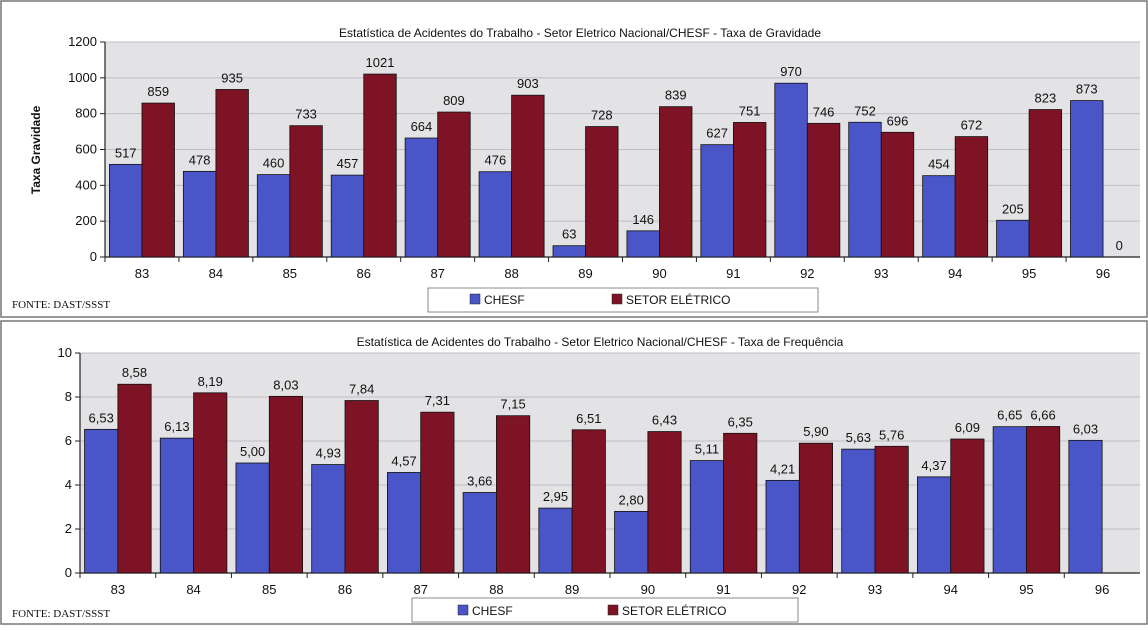  Describe the element at coordinates (274, 163) in the screenshot. I see `chart-1-data-label-chesf: 460` at that location.